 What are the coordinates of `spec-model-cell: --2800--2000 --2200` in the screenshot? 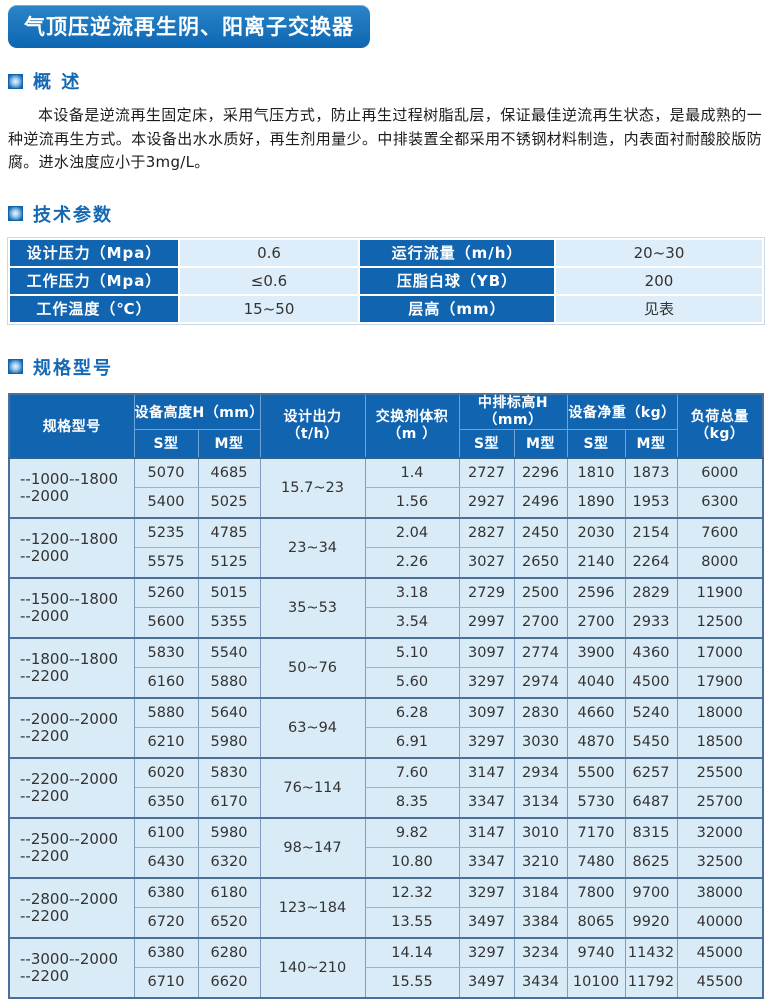 It's located at (71, 908).